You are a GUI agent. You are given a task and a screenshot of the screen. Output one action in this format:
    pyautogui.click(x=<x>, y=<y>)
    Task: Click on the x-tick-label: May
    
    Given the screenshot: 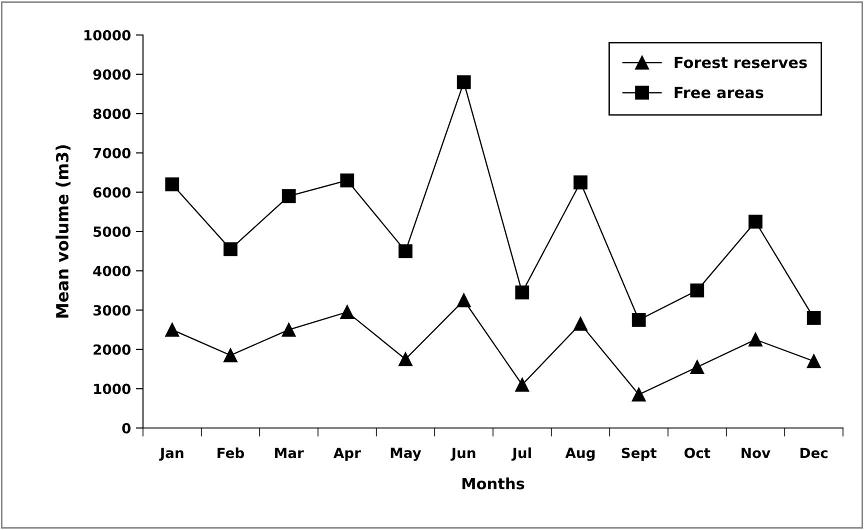 What is the action you would take?
    pyautogui.click(x=406, y=454)
    